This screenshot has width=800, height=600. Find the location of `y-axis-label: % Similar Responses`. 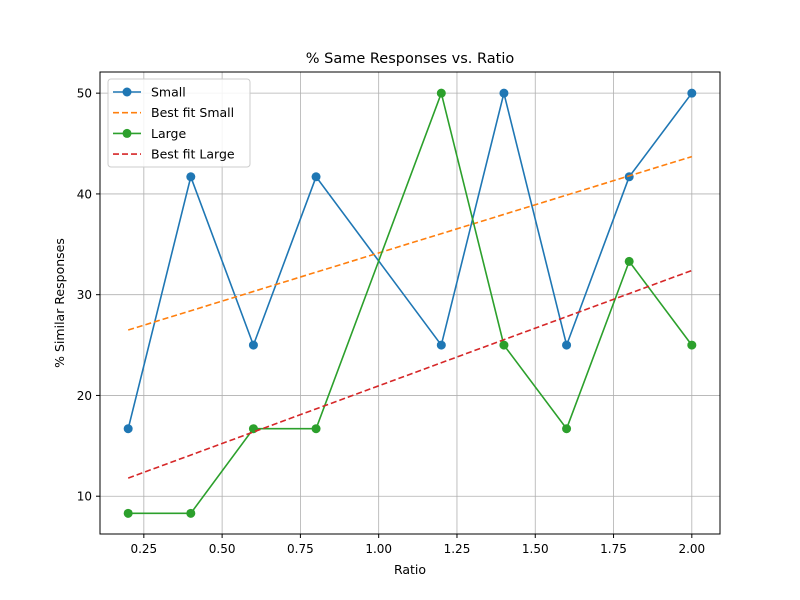

y-axis-label: % Similar Responses is located at coordinates (59, 303).